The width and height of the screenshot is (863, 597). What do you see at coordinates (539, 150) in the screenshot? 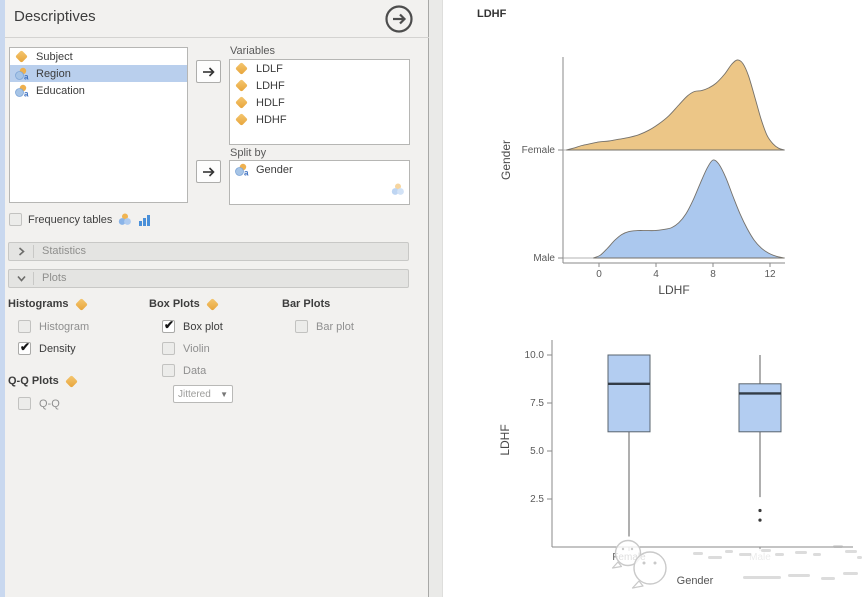
I see `svg-text: Female` at bounding box center [539, 150].